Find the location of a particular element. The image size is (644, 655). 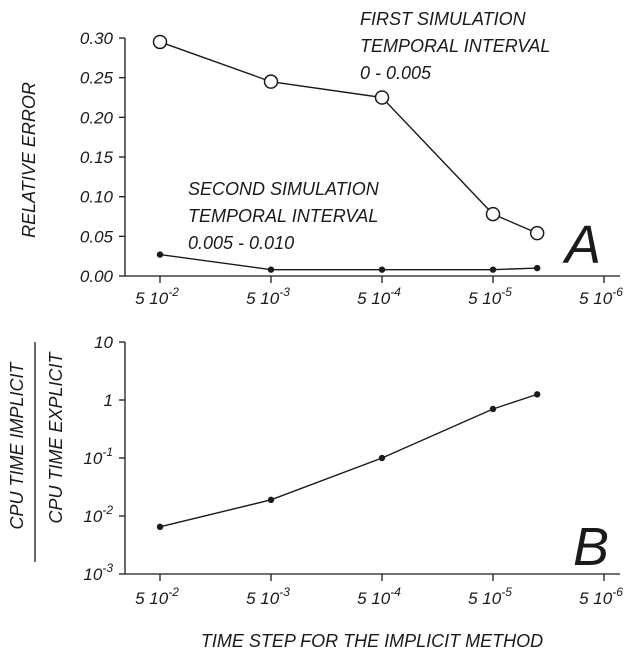

y-tick-label-b: 10⁻³ is located at coordinates (98, 572).